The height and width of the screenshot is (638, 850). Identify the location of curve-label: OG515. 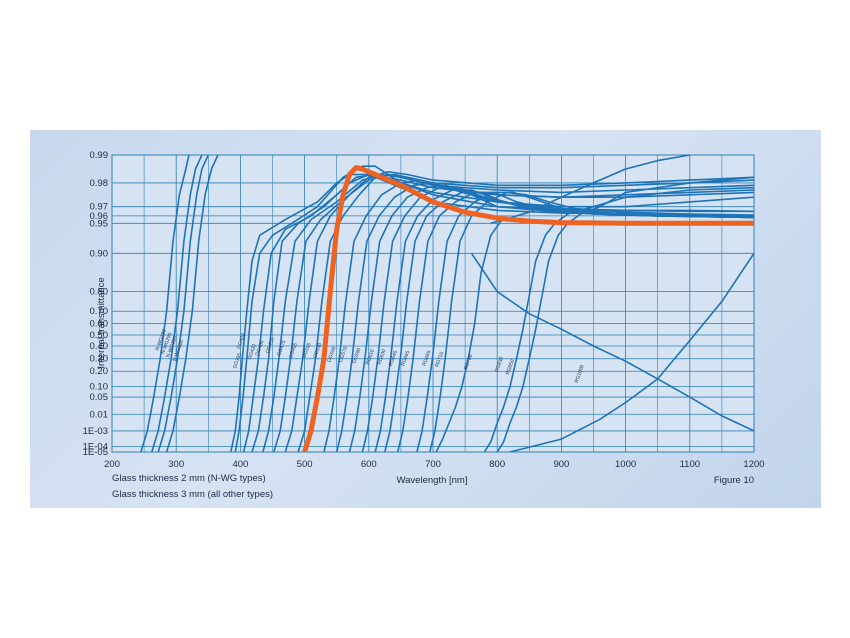
(306, 350).